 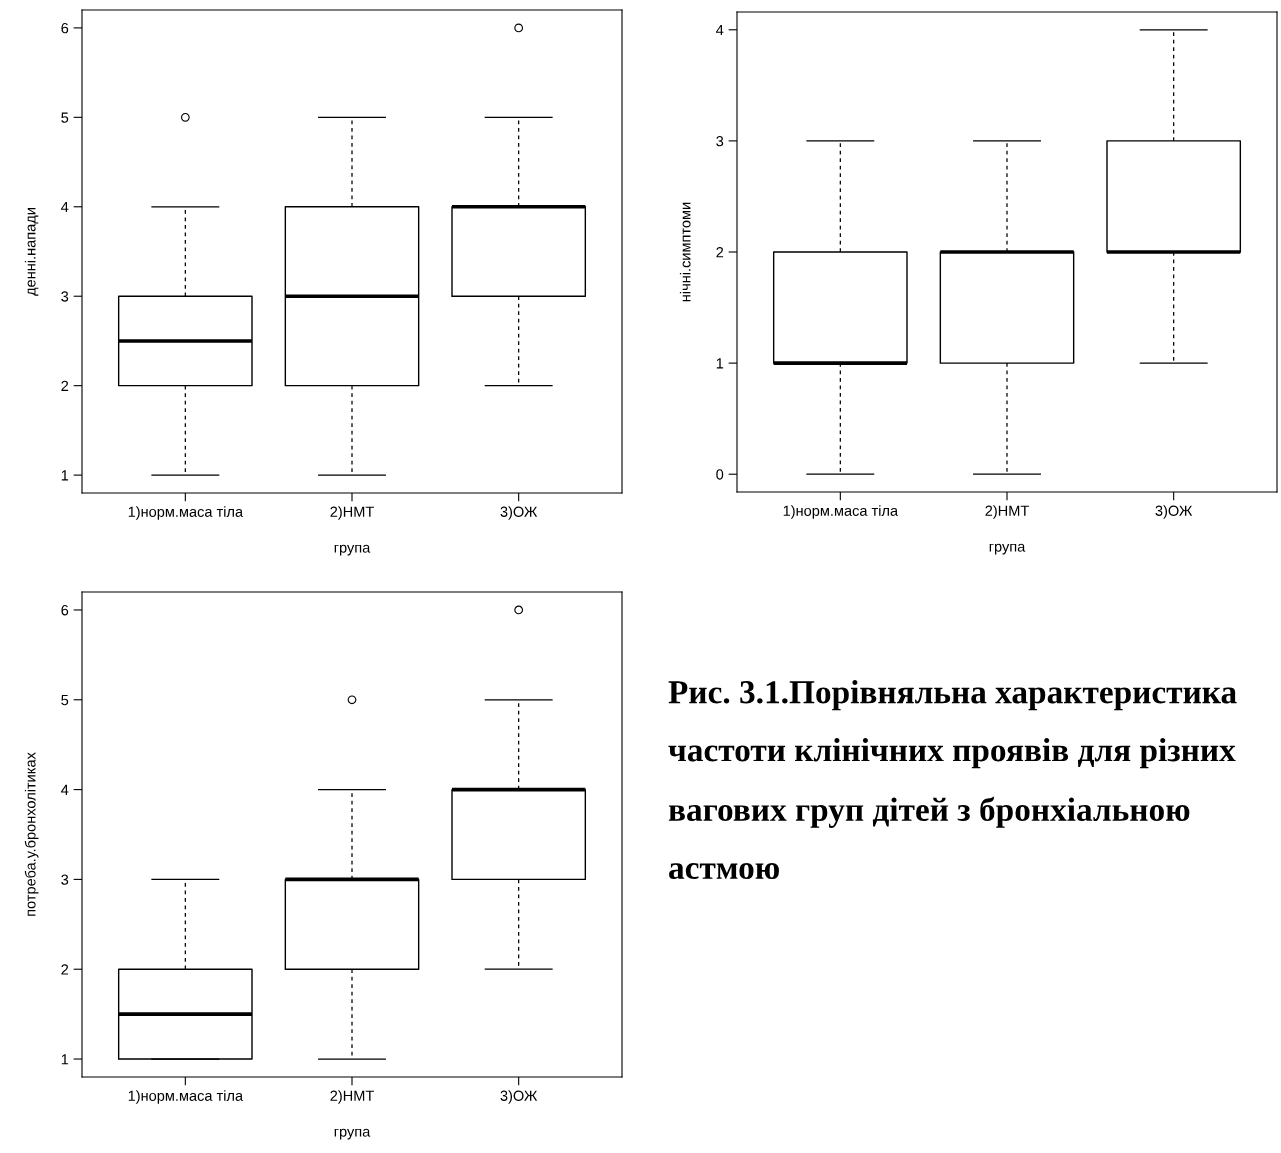 I want to click on y-axis-title: потреба.у.бронхолітиках, so click(x=31, y=834).